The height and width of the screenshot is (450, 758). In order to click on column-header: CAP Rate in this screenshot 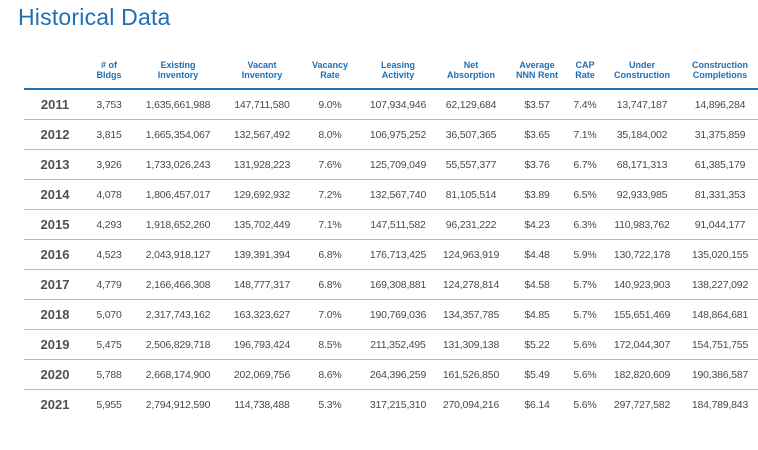, I will do `click(585, 75)`.